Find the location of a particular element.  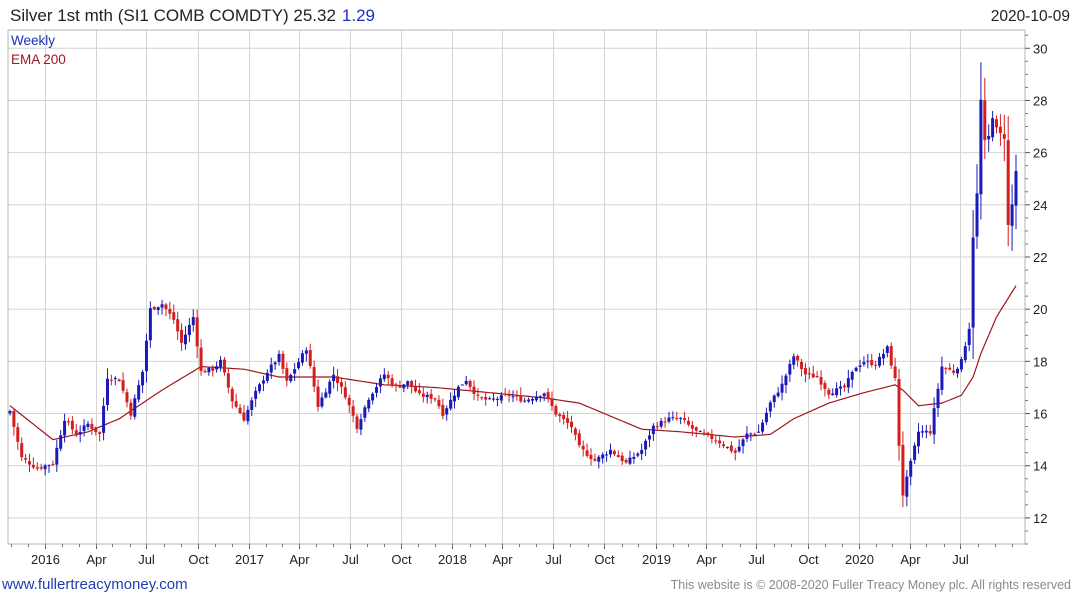

x-tick-label: 2017 is located at coordinates (249, 559).